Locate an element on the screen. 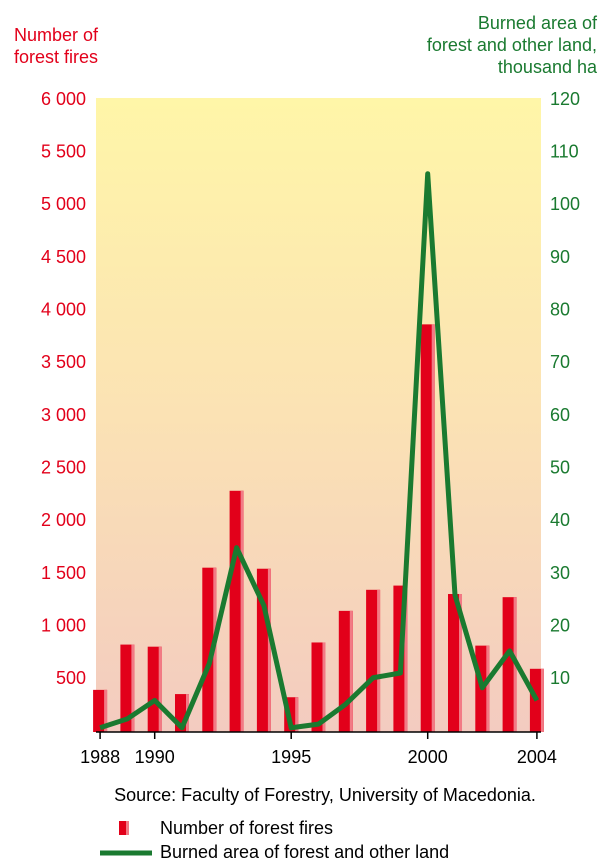 Image resolution: width=601 pixels, height=867 pixels. y2-axis-label: Burned area of is located at coordinates (538, 23).